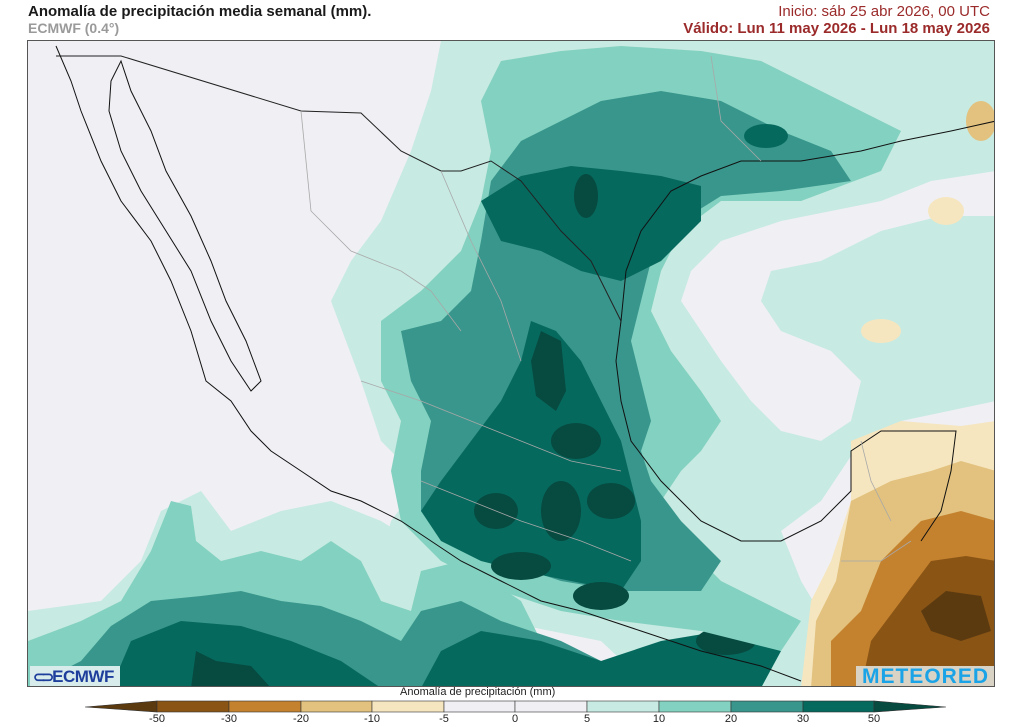 The width and height of the screenshot is (1024, 727). What do you see at coordinates (874, 719) in the screenshot?
I see `colorbar-tick: 50` at bounding box center [874, 719].